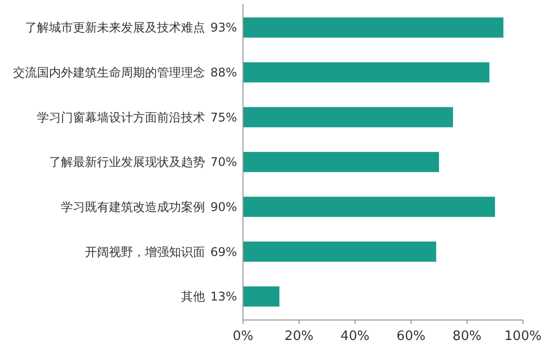  What do you see at coordinates (223, 207) in the screenshot?
I see `data-label: 90%` at bounding box center [223, 207].